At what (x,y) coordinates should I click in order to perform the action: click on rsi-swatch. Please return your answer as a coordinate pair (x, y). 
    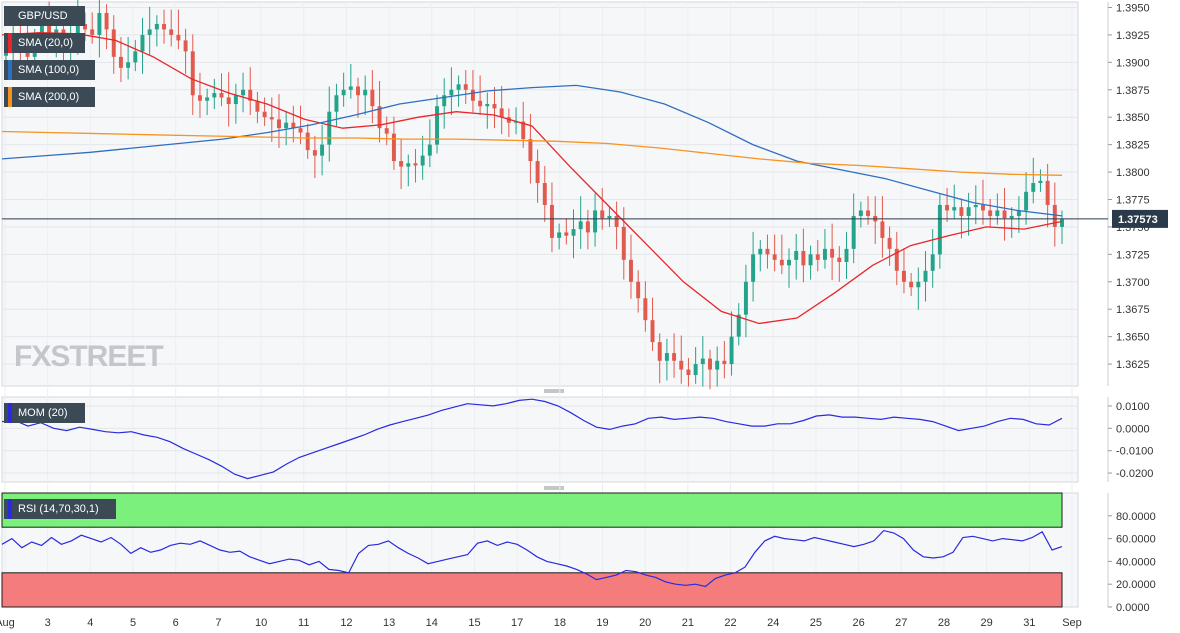
    Looking at the image, I should click on (10, 509).